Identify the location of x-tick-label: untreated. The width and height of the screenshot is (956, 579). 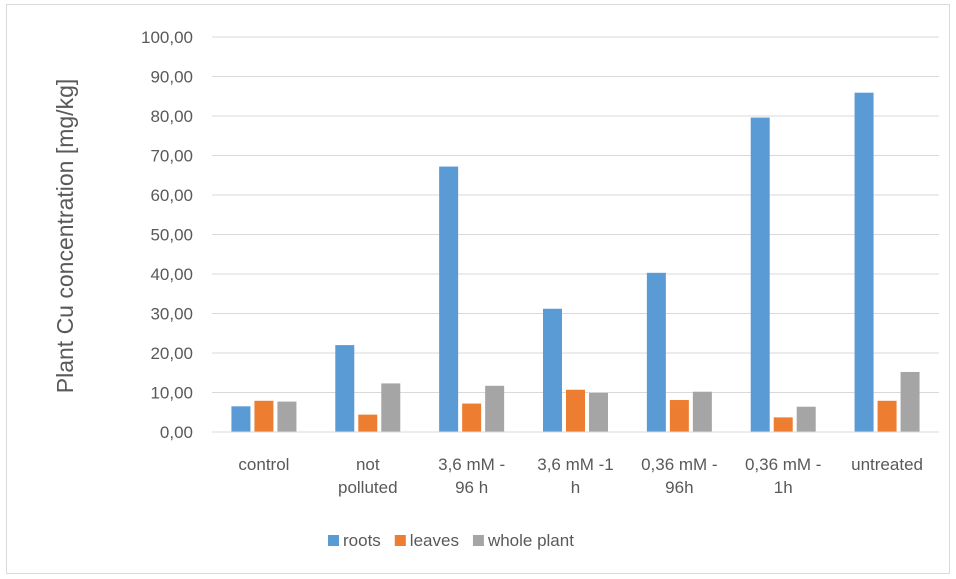
(887, 464).